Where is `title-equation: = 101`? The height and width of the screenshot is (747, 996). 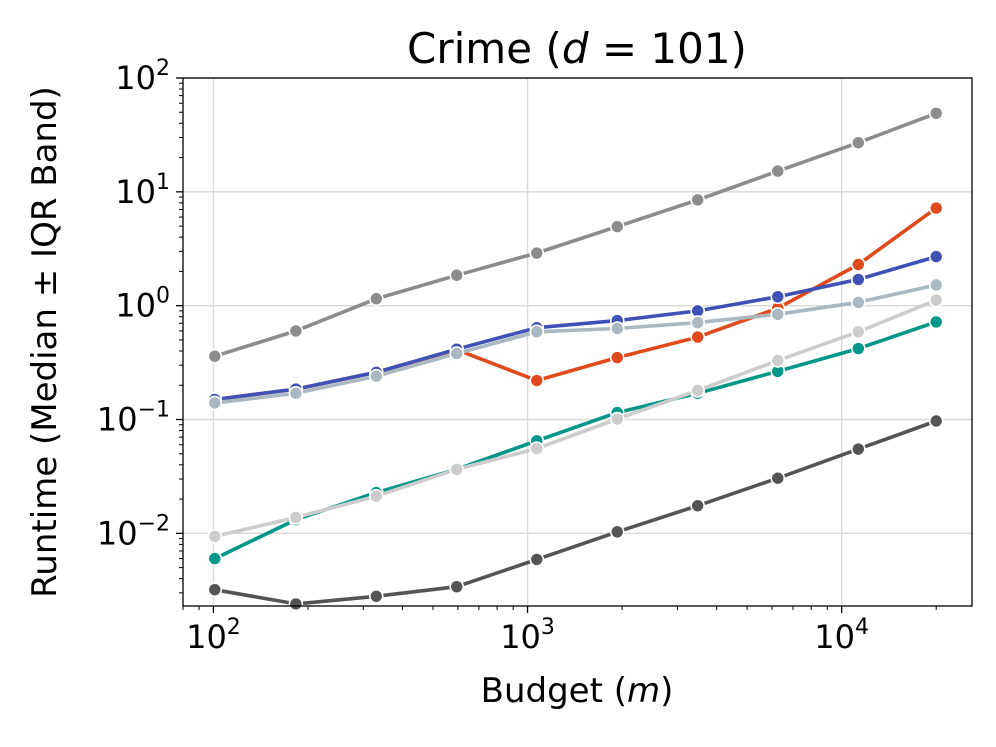
title-equation: = 101 is located at coordinates (659, 48).